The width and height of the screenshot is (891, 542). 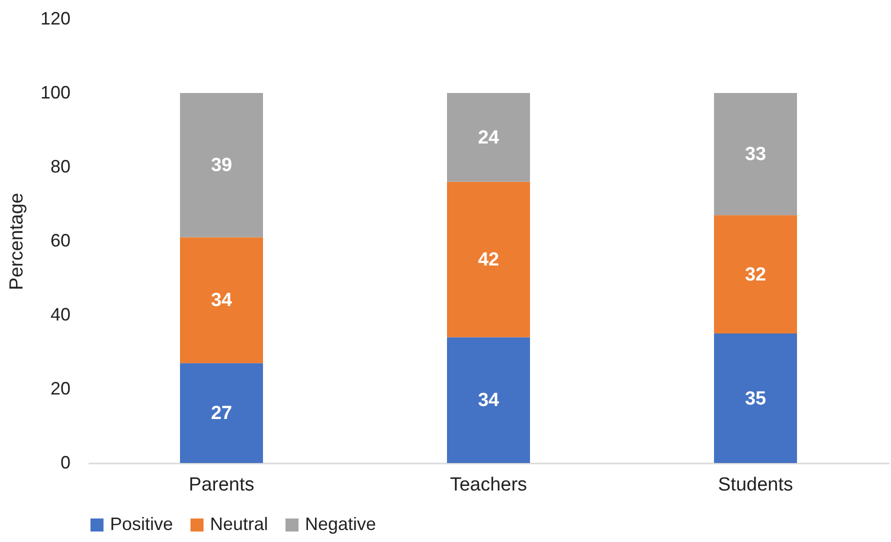 What do you see at coordinates (239, 524) in the screenshot?
I see `legend-label: Neutral` at bounding box center [239, 524].